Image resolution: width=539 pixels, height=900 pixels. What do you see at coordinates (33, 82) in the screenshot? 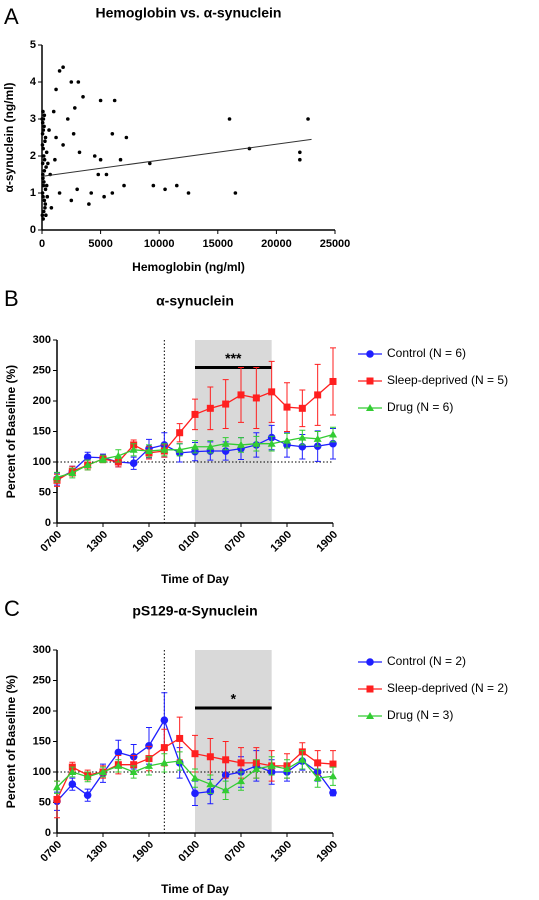
I see `y-tick-label: 4` at bounding box center [33, 82].